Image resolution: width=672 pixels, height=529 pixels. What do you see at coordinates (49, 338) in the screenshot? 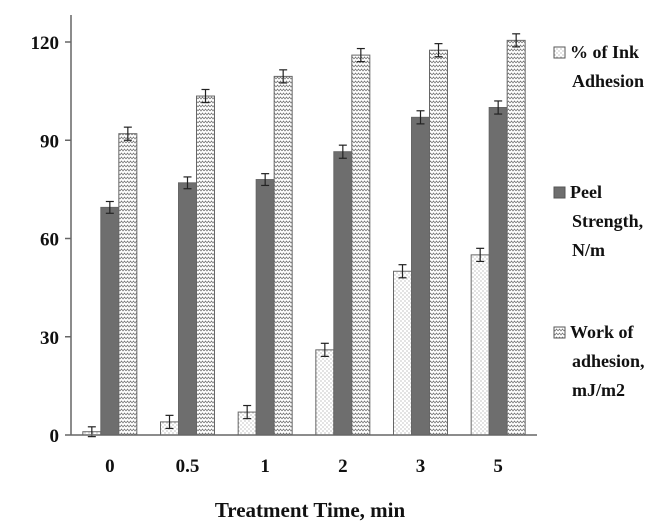
I see `y-tick-label-30: 30` at bounding box center [49, 338].